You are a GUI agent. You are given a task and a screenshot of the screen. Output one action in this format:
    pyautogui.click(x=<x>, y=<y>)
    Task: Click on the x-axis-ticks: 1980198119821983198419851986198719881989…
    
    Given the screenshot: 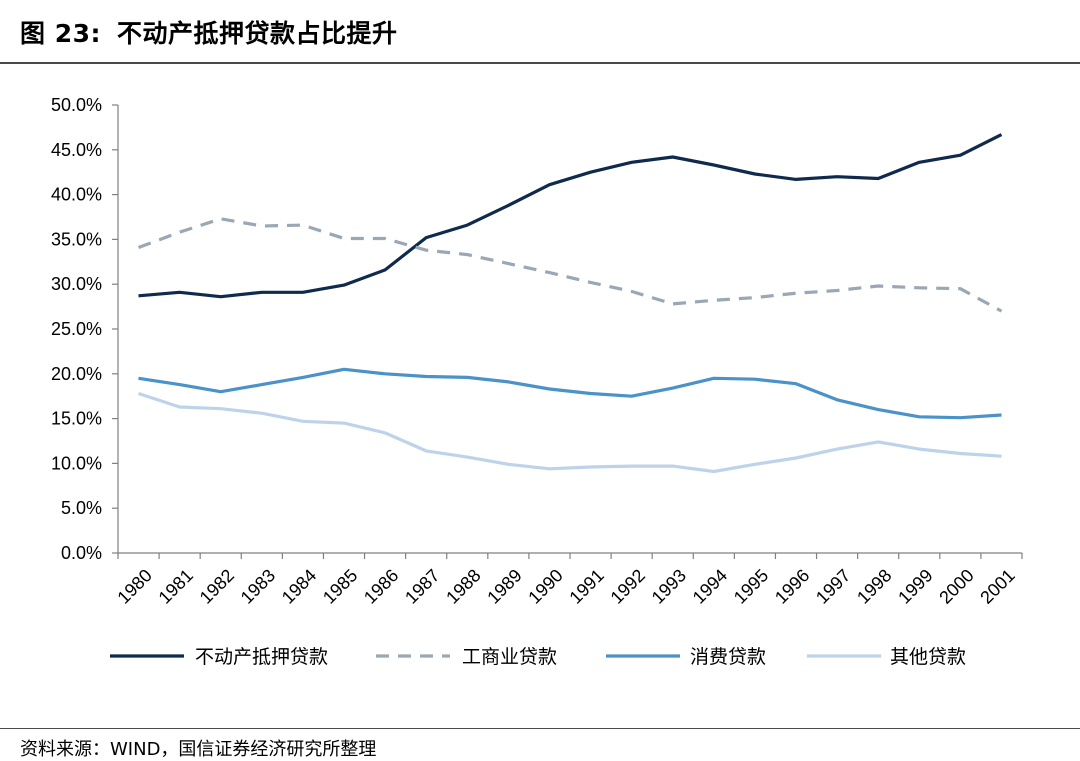 What is the action you would take?
    pyautogui.click(x=568, y=580)
    